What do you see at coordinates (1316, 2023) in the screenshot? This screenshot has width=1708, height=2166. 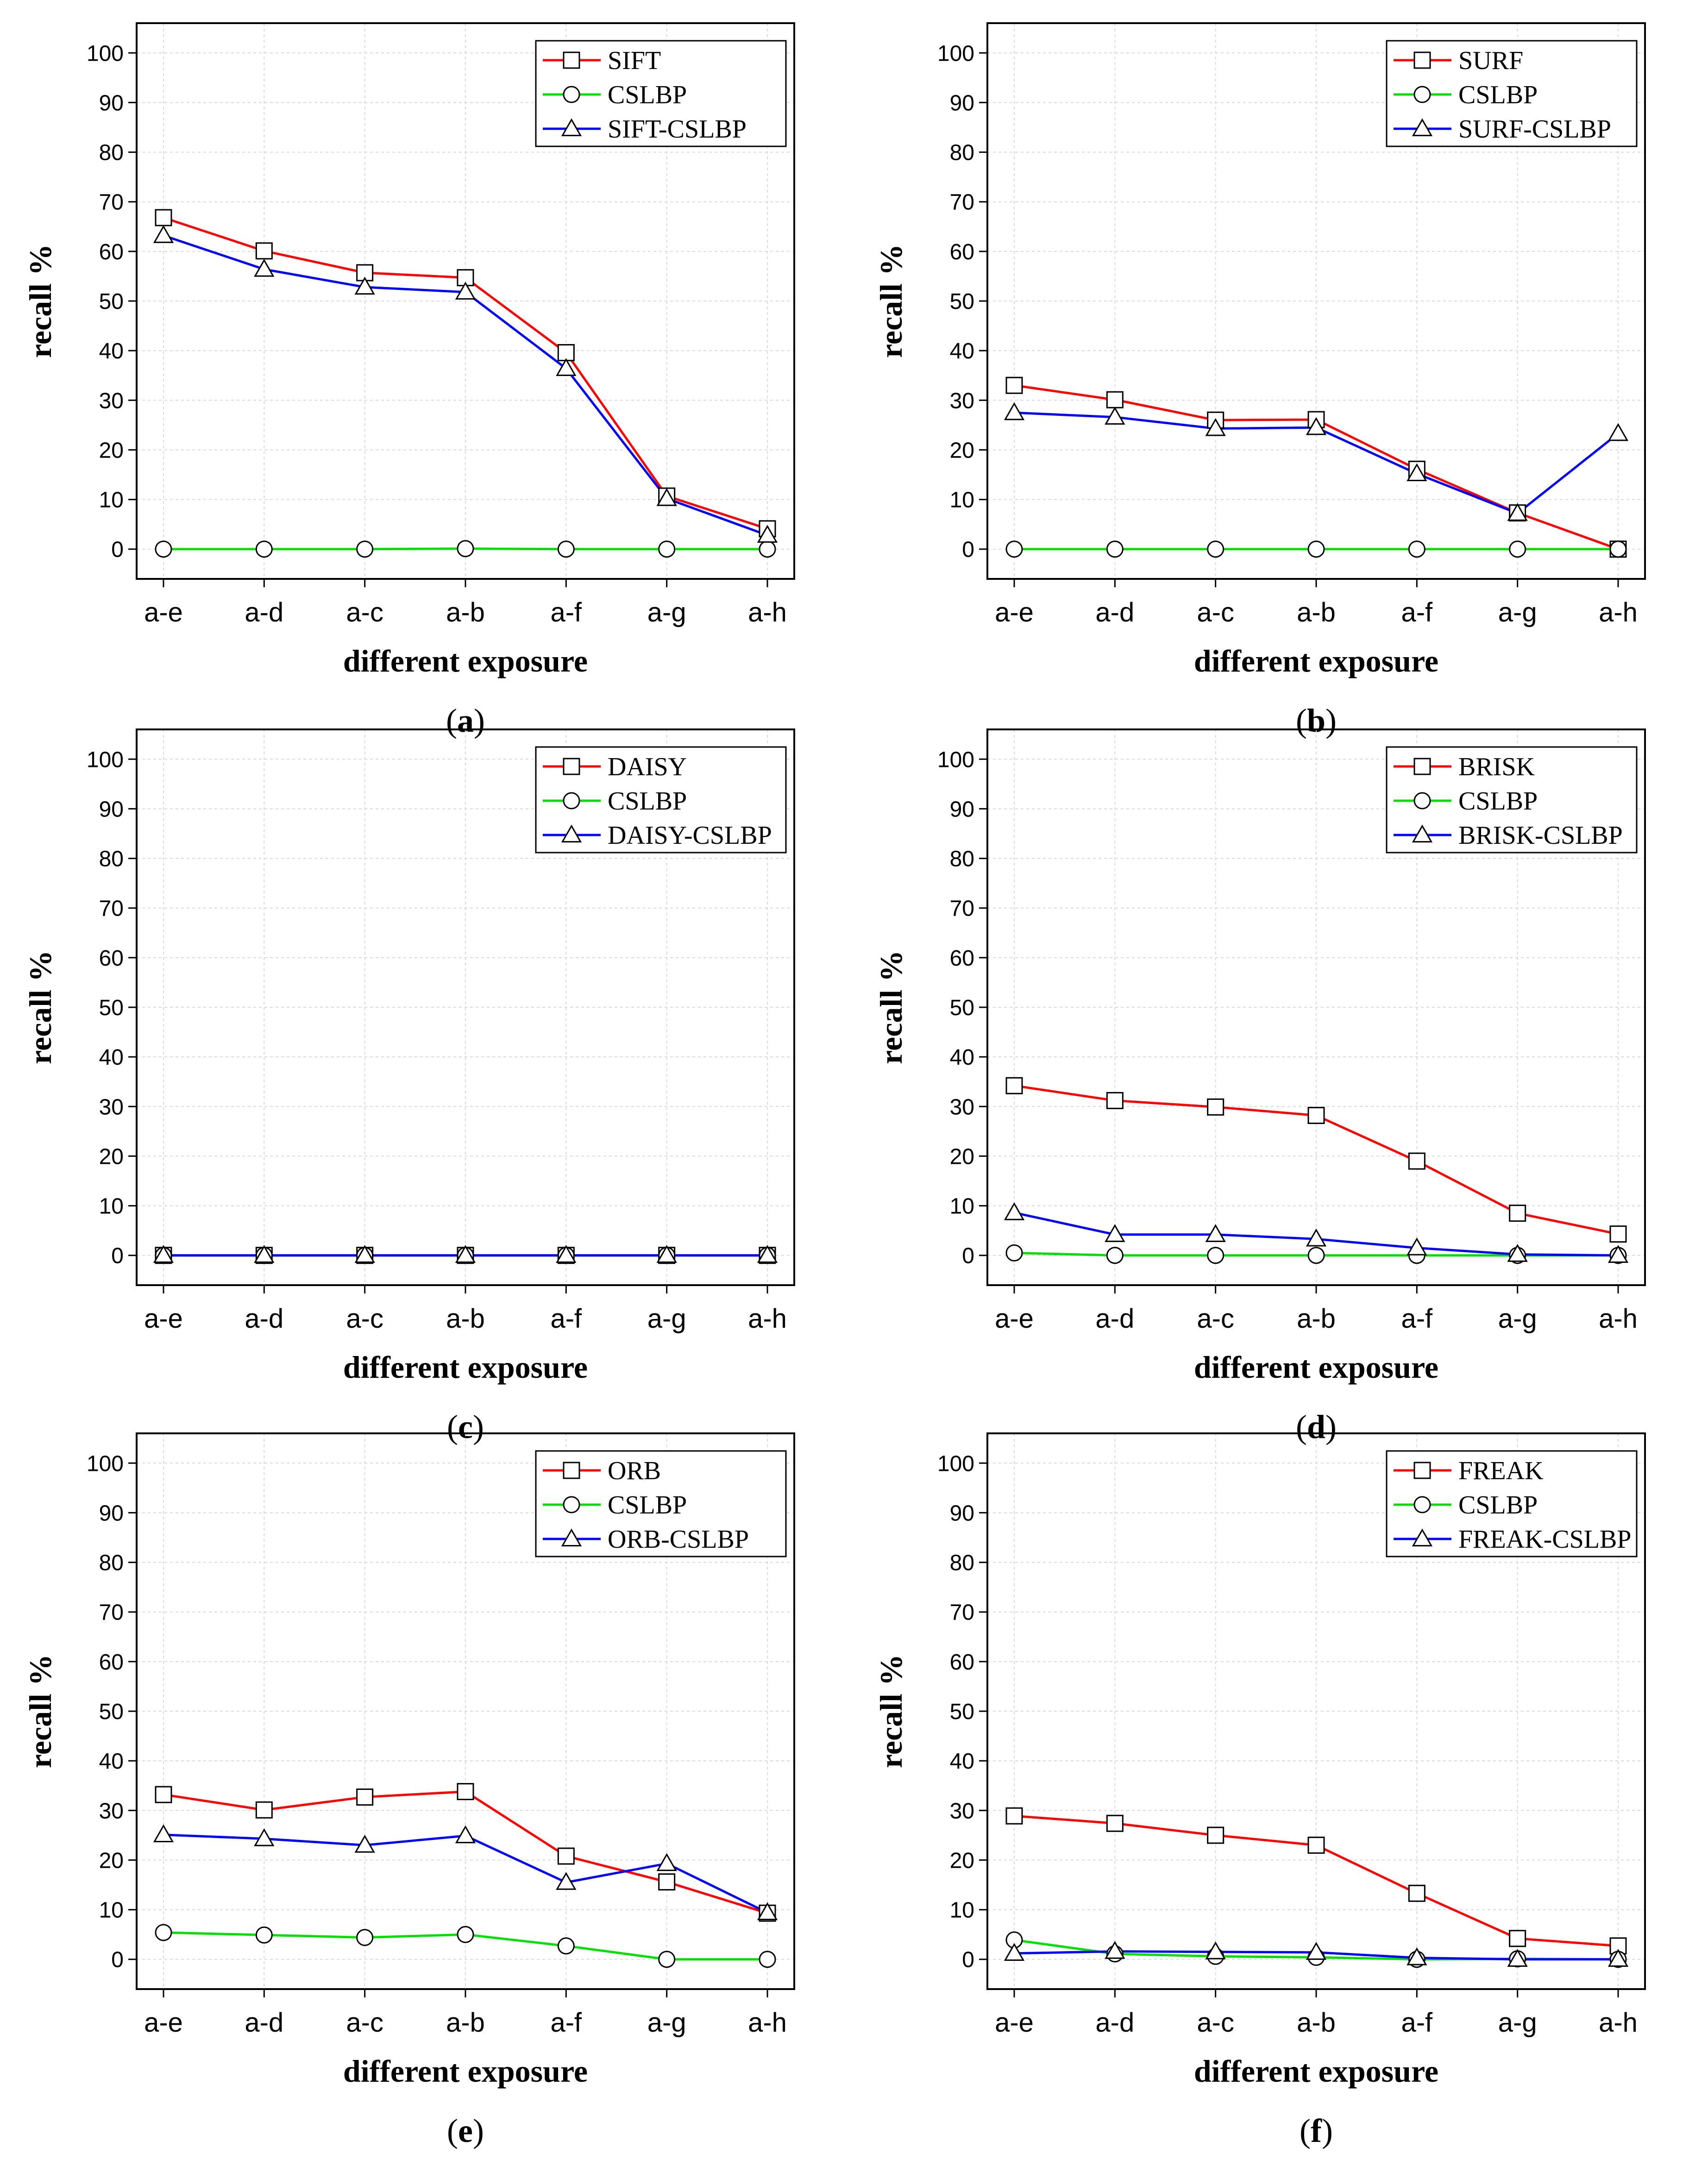 I see `x-tick-label: a-b` at bounding box center [1316, 2023].